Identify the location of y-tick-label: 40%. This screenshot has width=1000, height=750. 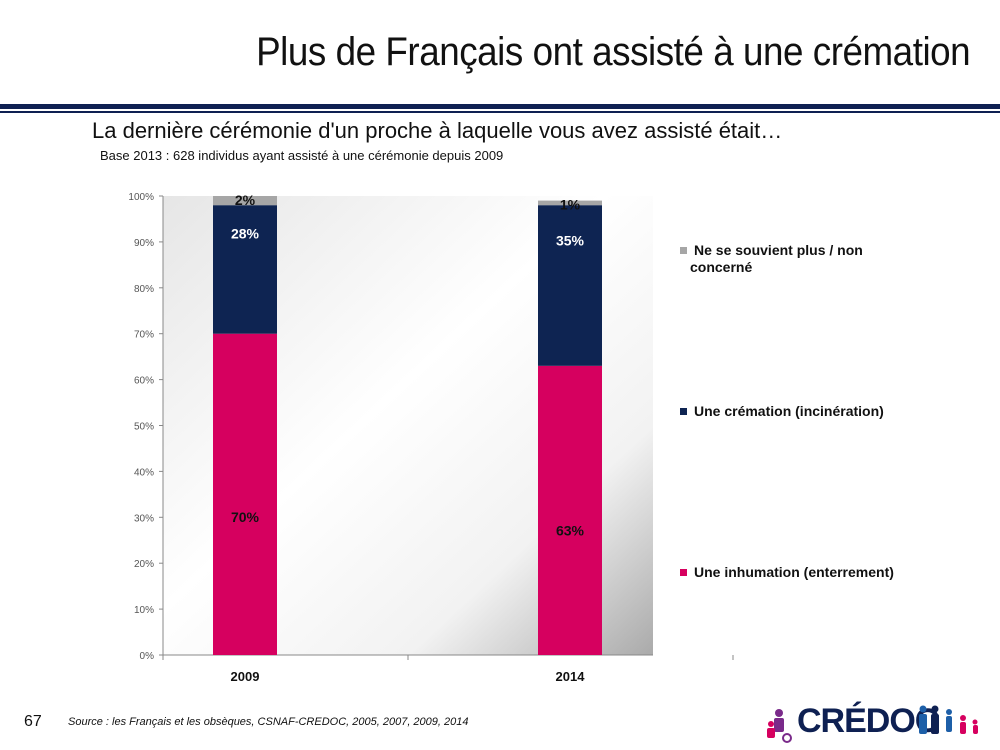
(144, 472).